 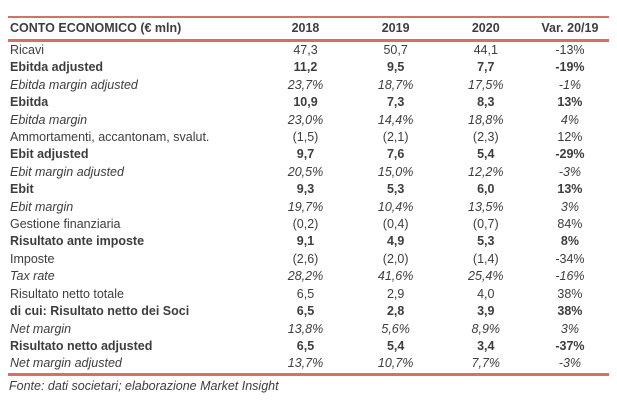 I want to click on cell-var: -37%, so click(x=570, y=345).